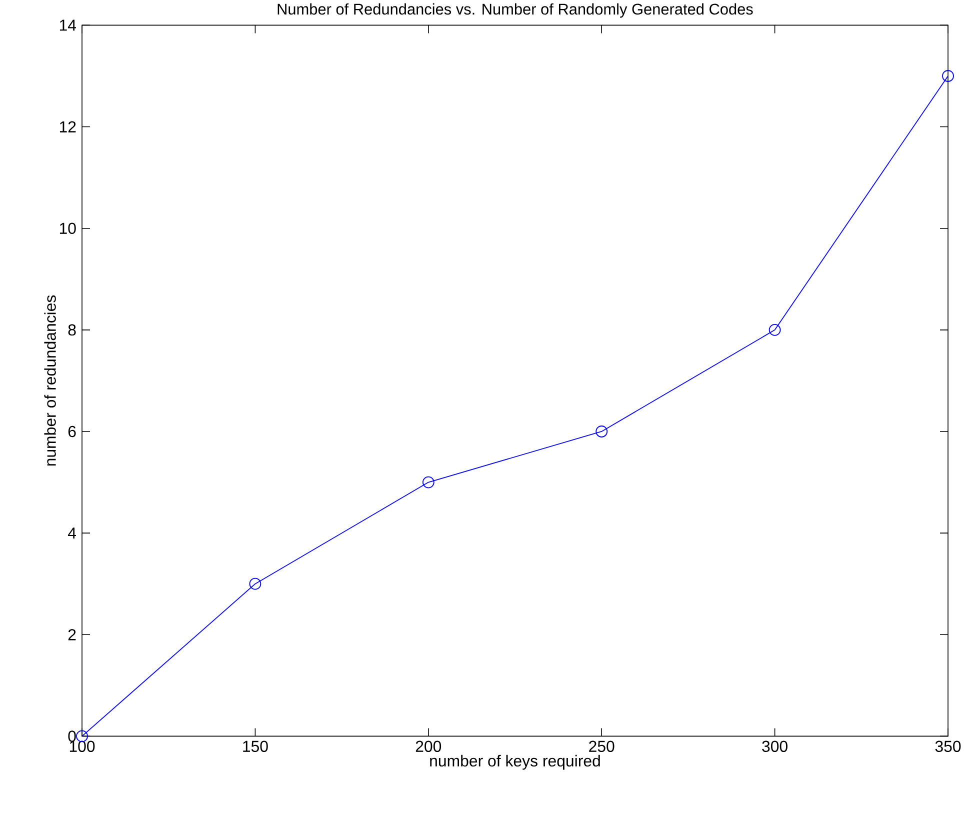  I want to click on chart-title: Number of Redundancies vs. Number of Randomly Generated Codes, so click(515, 10).